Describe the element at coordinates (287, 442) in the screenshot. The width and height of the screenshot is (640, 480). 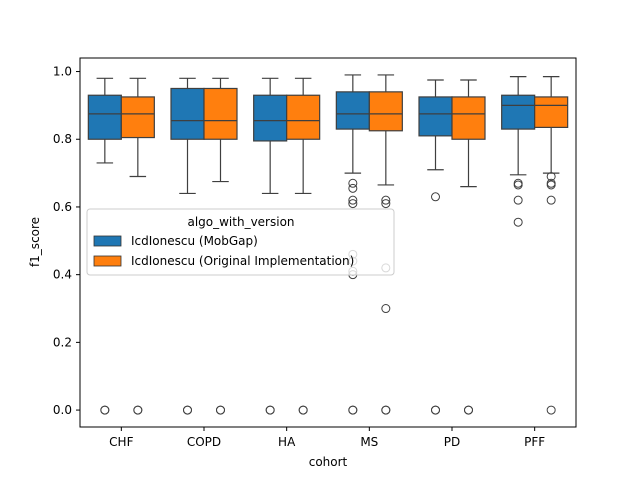
I see `x-tick-label: HA` at that location.